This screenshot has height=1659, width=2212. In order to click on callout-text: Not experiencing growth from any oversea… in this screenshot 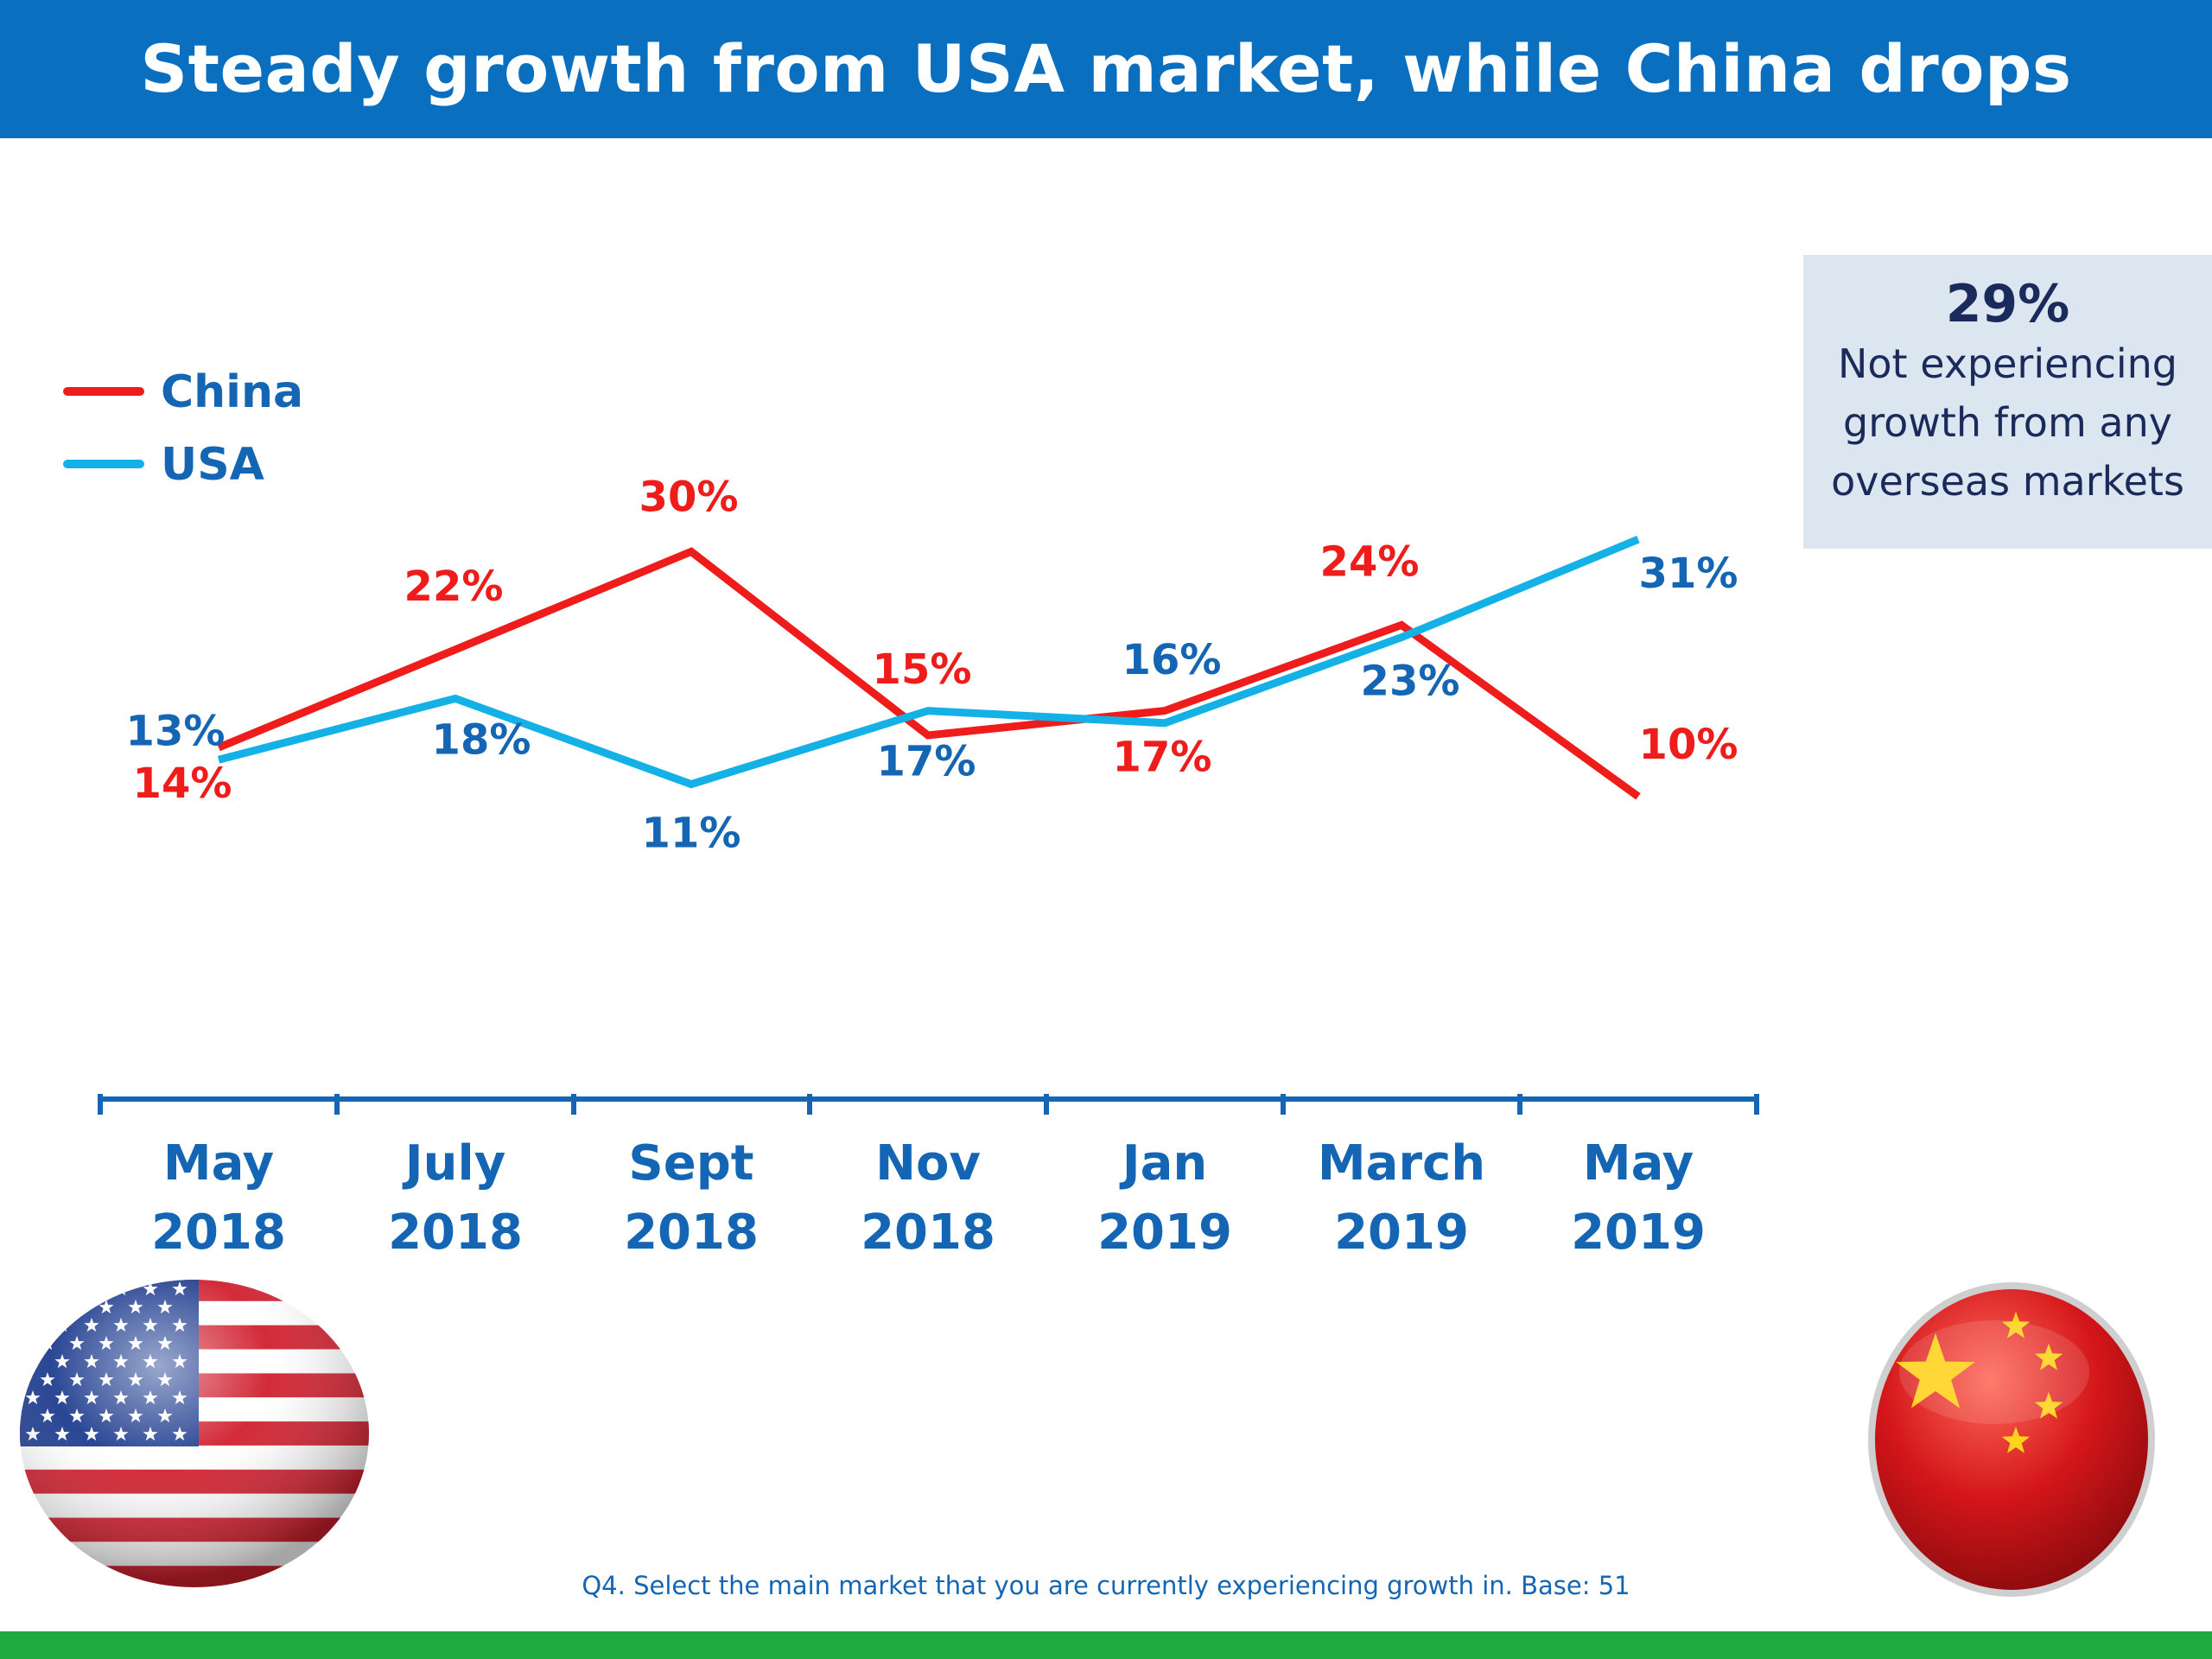, I will do `click(2008, 422)`.